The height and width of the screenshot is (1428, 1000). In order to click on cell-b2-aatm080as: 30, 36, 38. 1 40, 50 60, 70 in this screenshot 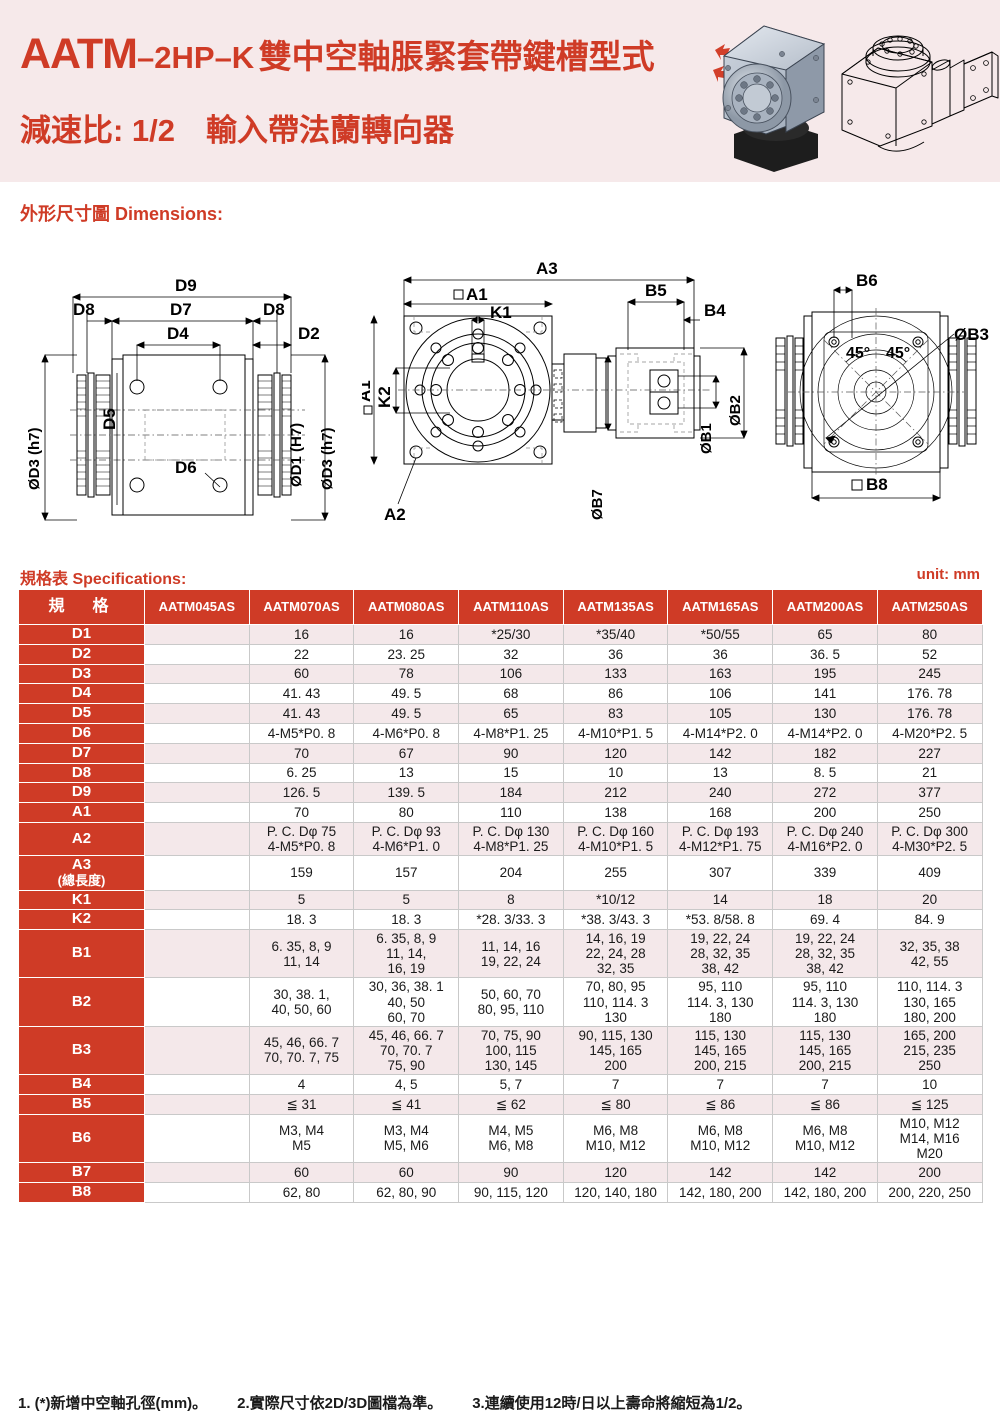, I will do `click(406, 1002)`.